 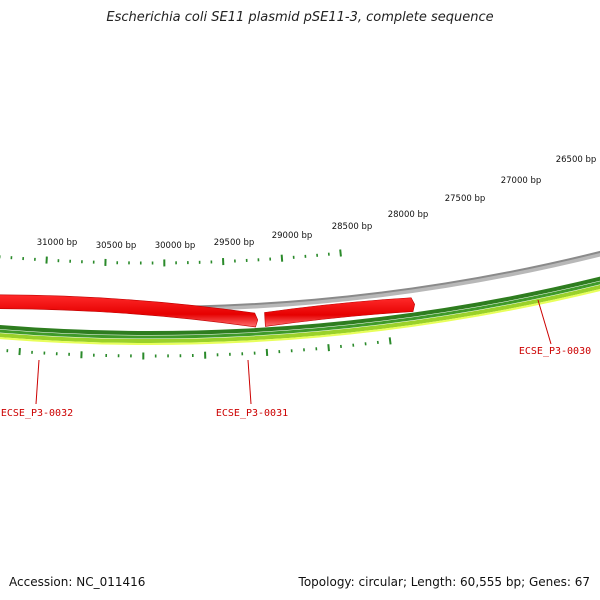 What do you see at coordinates (576, 160) in the screenshot?
I see `scale-label: 26500 bp` at bounding box center [576, 160].